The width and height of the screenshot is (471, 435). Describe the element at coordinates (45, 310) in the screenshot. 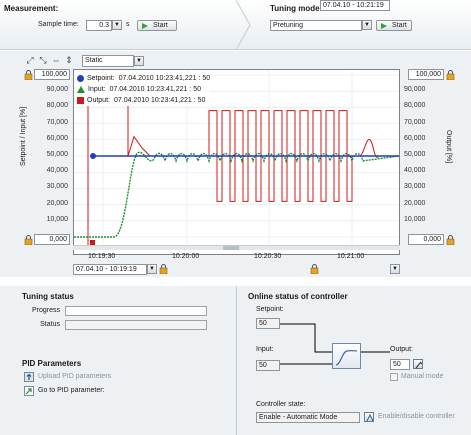

I see `progress-label: Progress` at that location.